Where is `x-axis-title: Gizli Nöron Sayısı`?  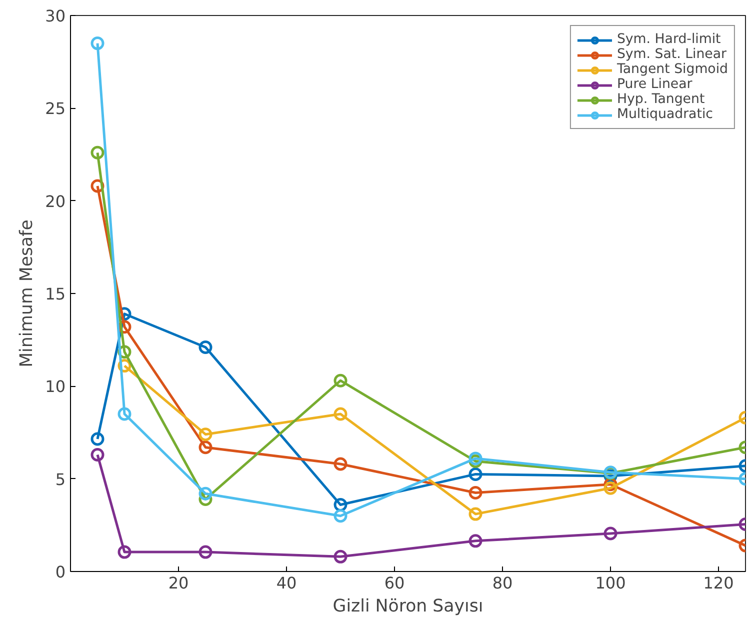
x-axis-title: Gizli Nöron Sayısı is located at coordinates (408, 606).